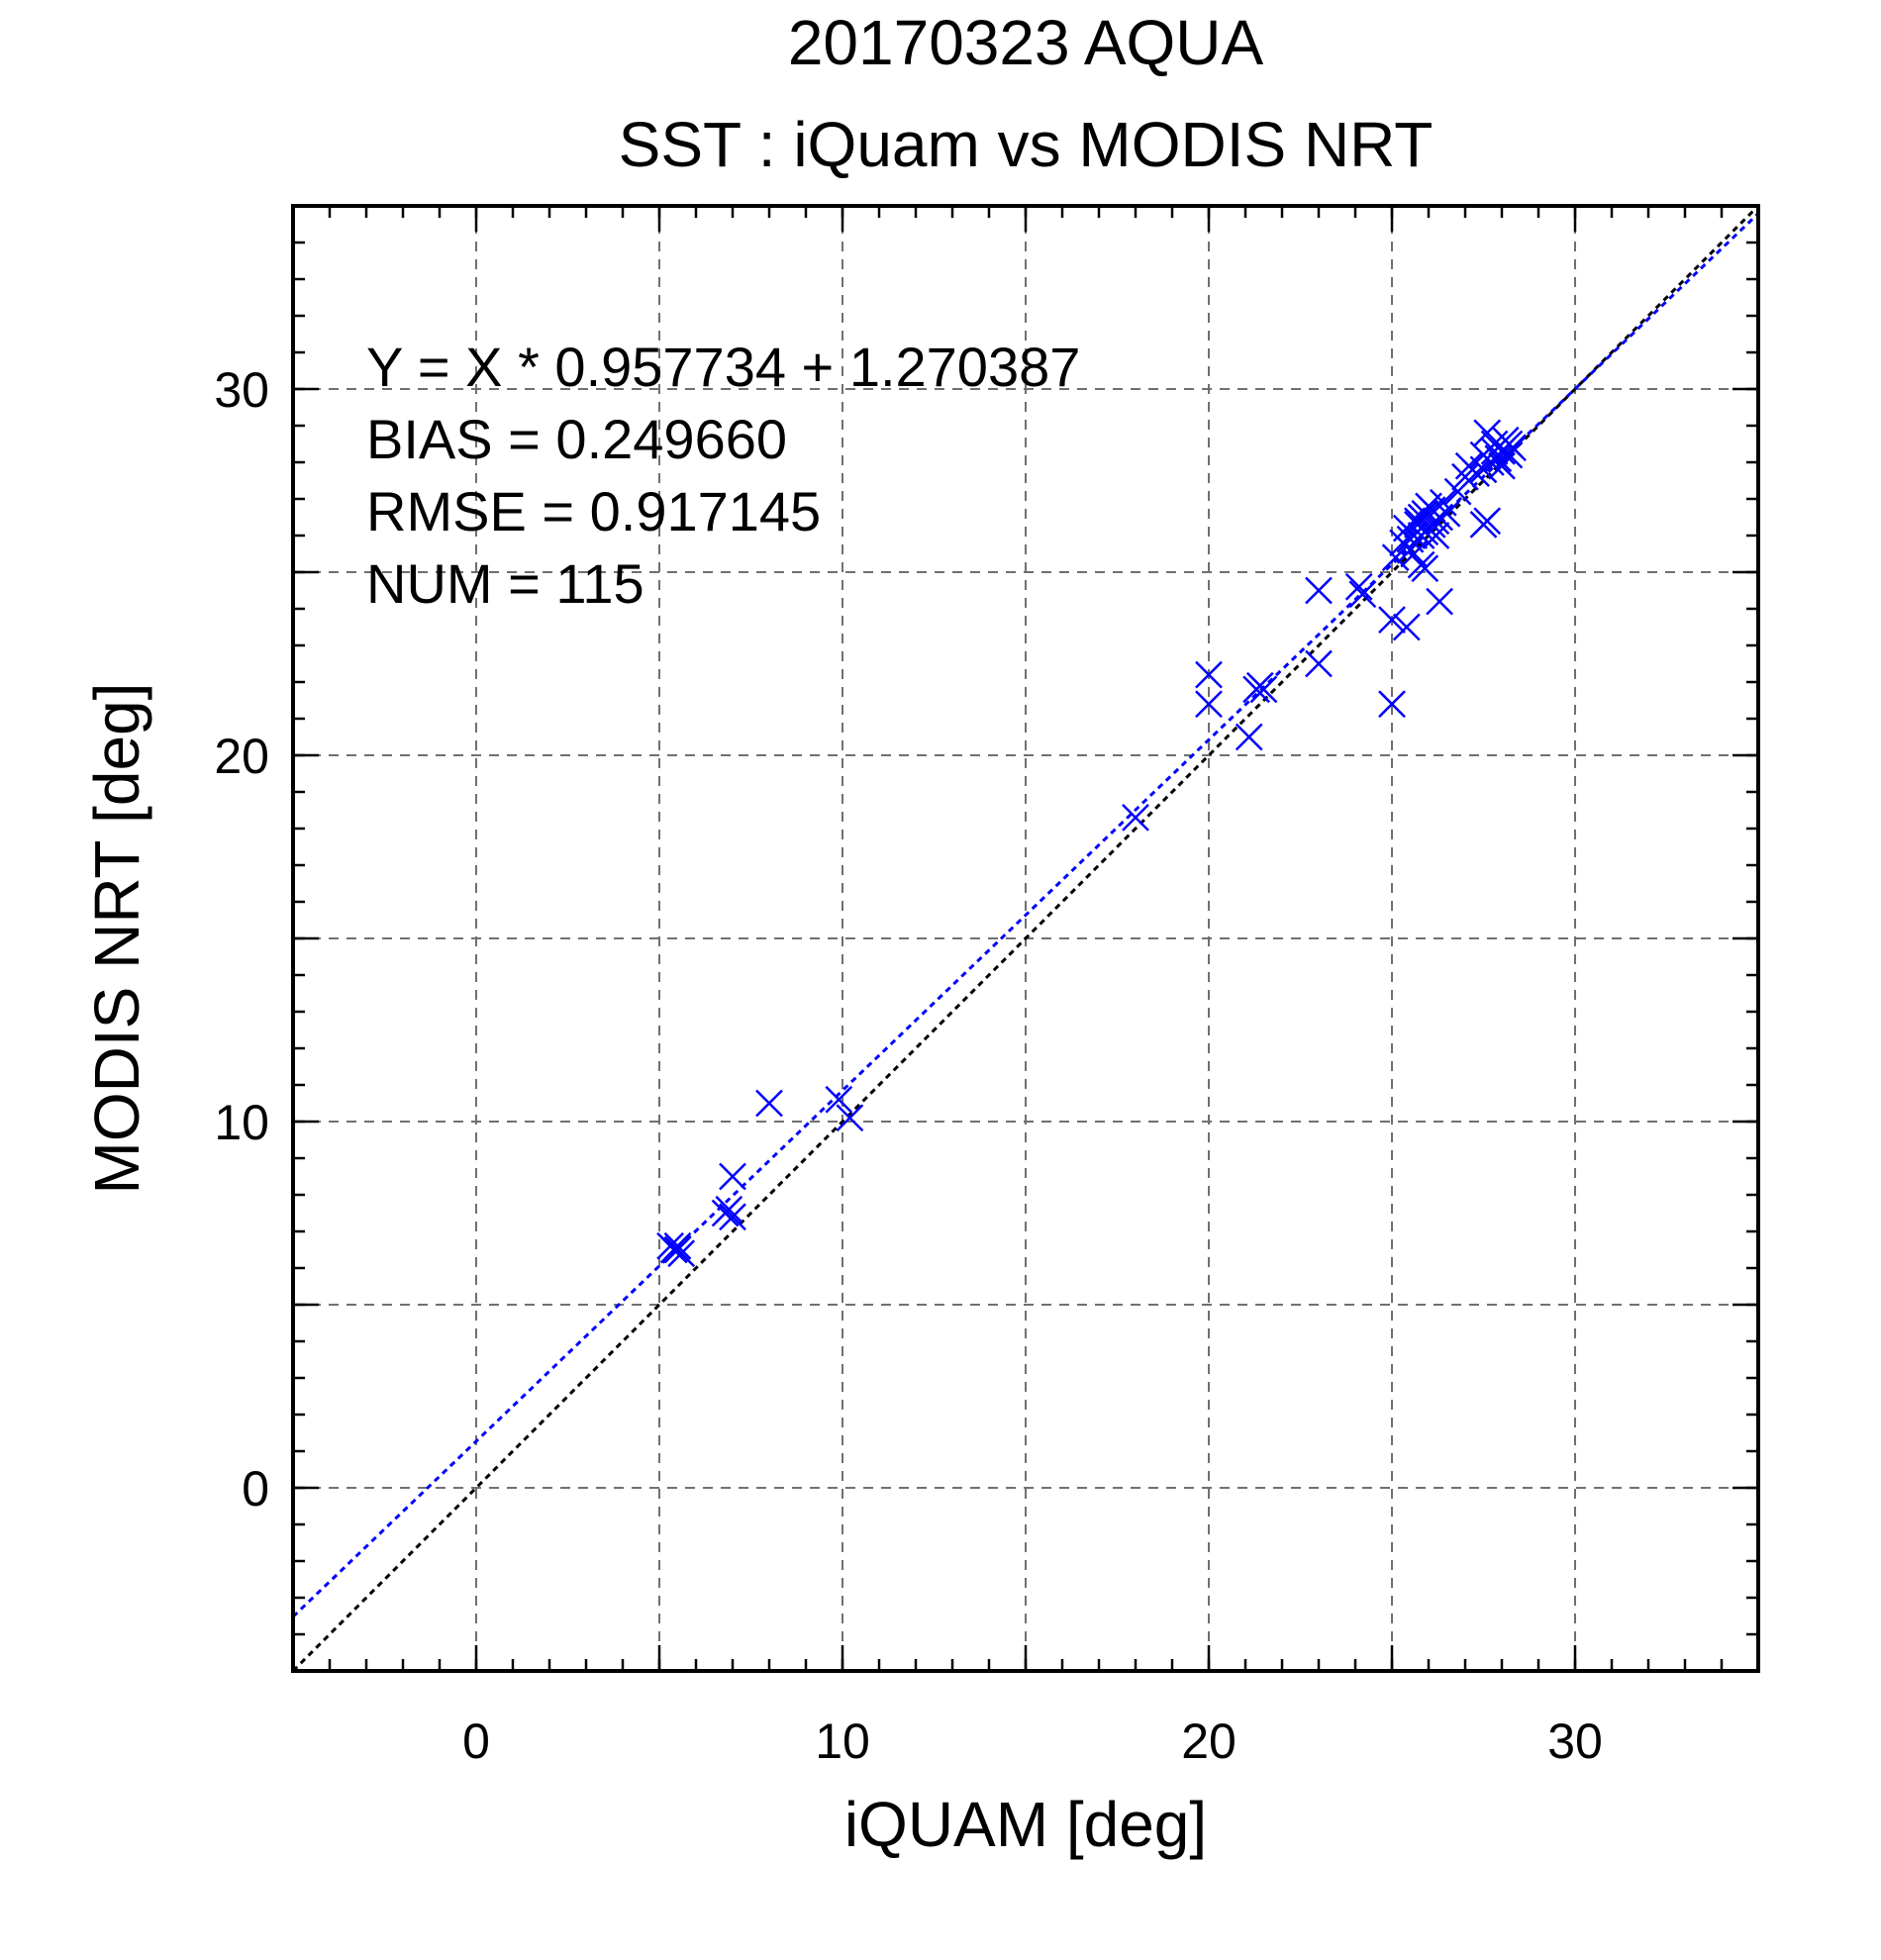 The height and width of the screenshot is (1960, 1881). I want to click on stats-fit-equation: Y = X * 0.957734 + 1.270387, so click(723, 367).